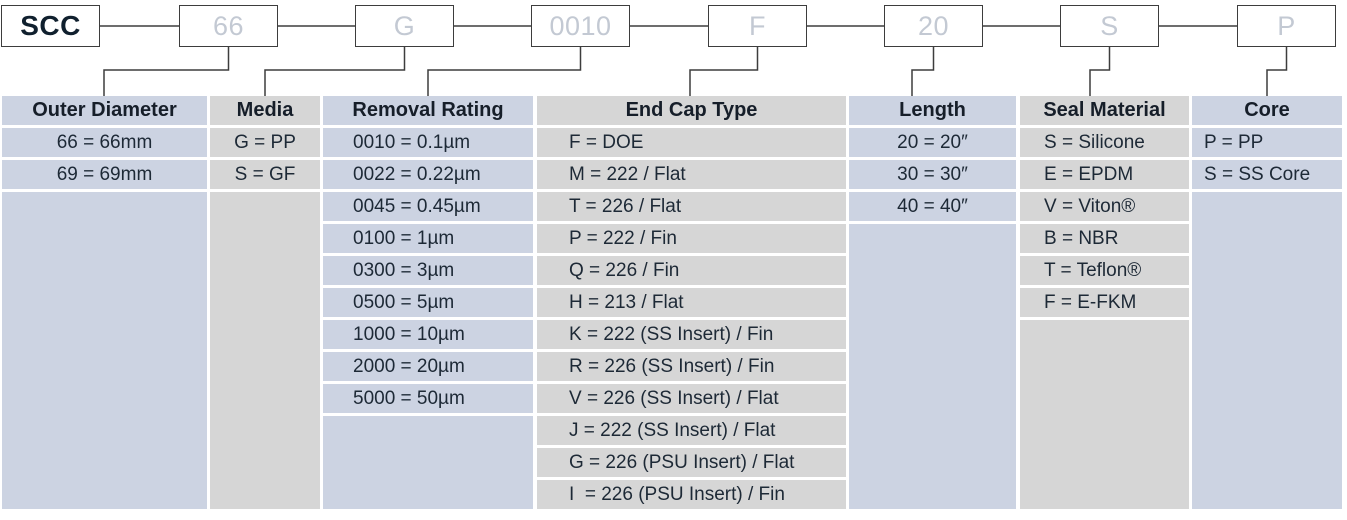 This screenshot has height=520, width=1347. What do you see at coordinates (428, 142) in the screenshot?
I see `option-cell: 0010 = 0.1µm` at bounding box center [428, 142].